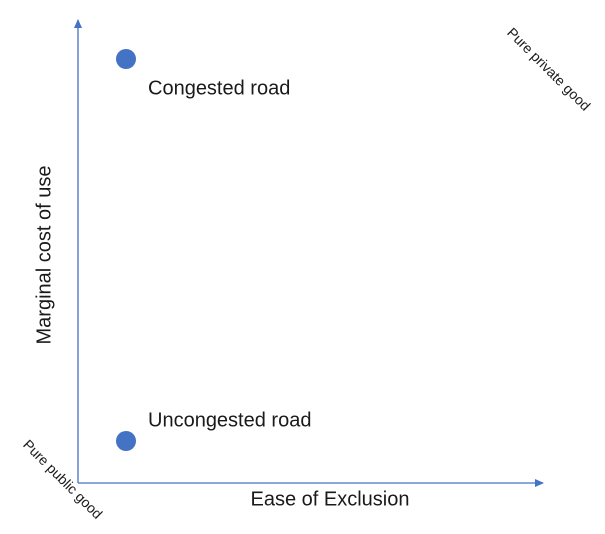 The width and height of the screenshot is (605, 534). I want to click on point-label: Uncongested road, so click(229, 420).